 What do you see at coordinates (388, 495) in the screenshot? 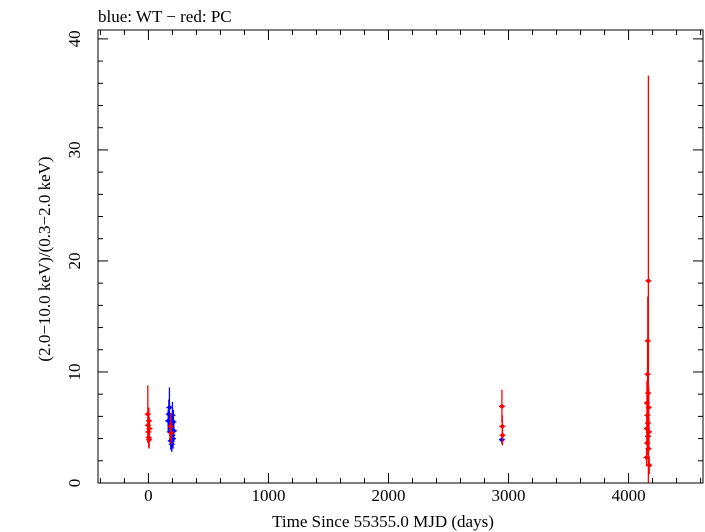
I see `x-tick-label: 2000` at bounding box center [388, 495].